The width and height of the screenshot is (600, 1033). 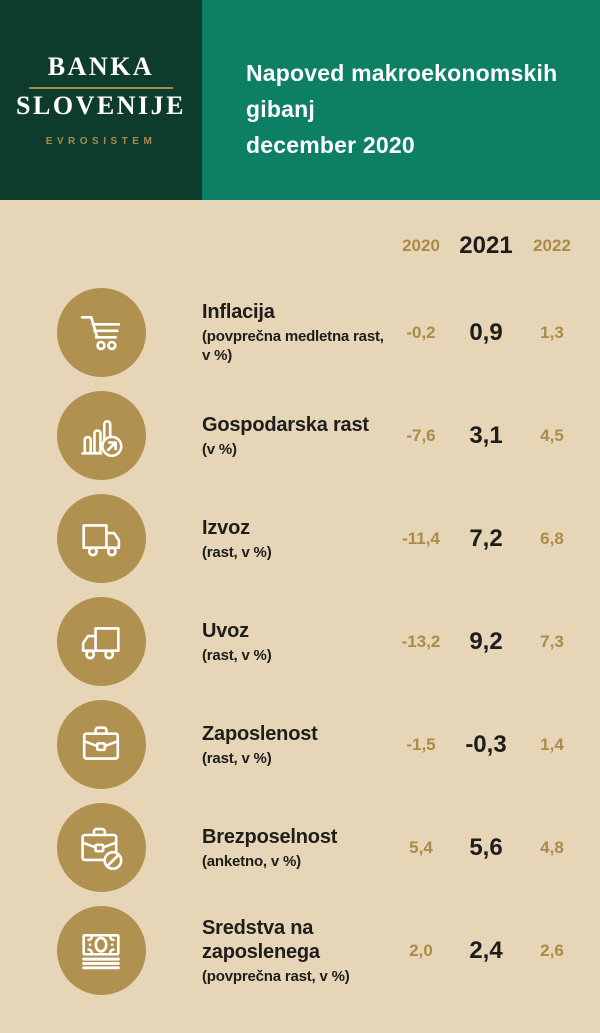 What do you see at coordinates (486, 245) in the screenshot?
I see `year-header-2021: 2021` at bounding box center [486, 245].